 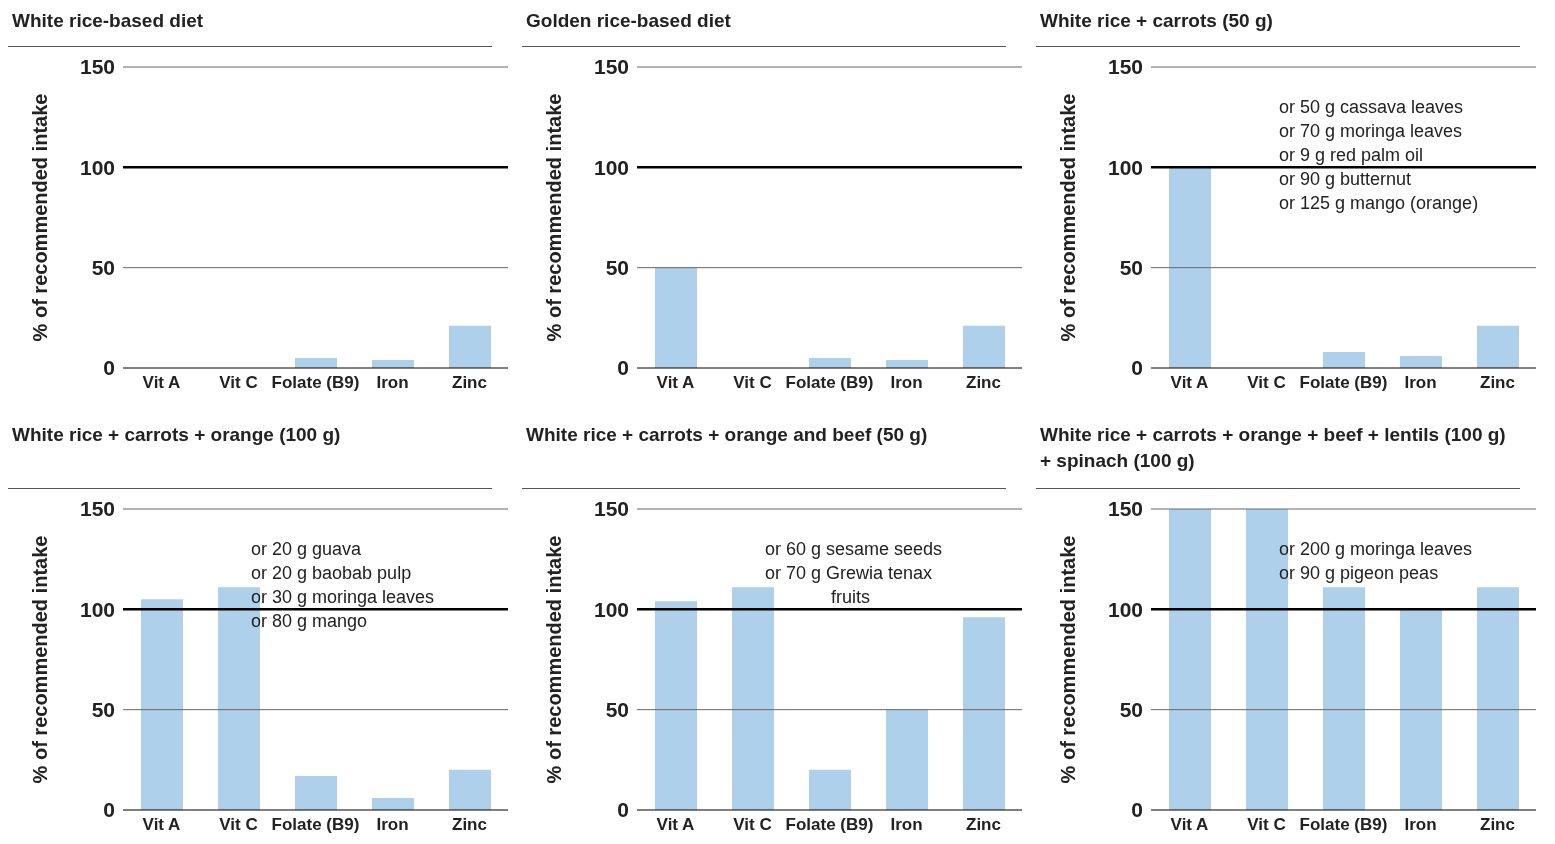 What do you see at coordinates (1346, 179) in the screenshot?
I see `annotation: or 90 g butternut` at bounding box center [1346, 179].